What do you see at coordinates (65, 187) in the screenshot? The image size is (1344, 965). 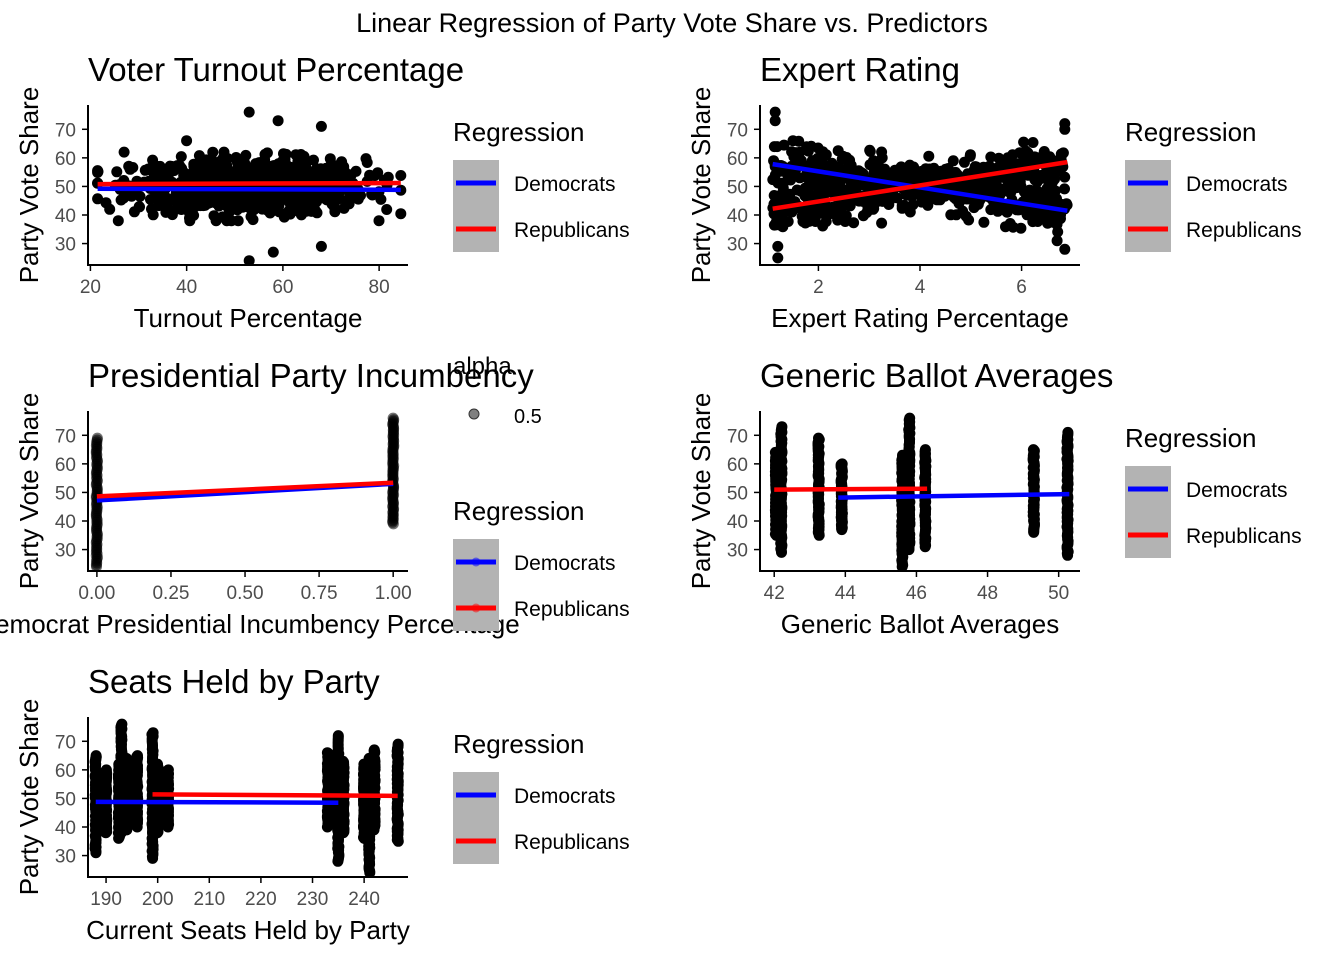 I see `y-tick-label: 50` at bounding box center [65, 187].